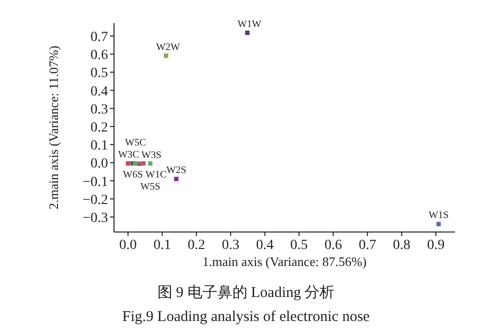 The width and height of the screenshot is (492, 336). What do you see at coordinates (162, 245) in the screenshot?
I see `x-tick-label: 0.1` at bounding box center [162, 245].